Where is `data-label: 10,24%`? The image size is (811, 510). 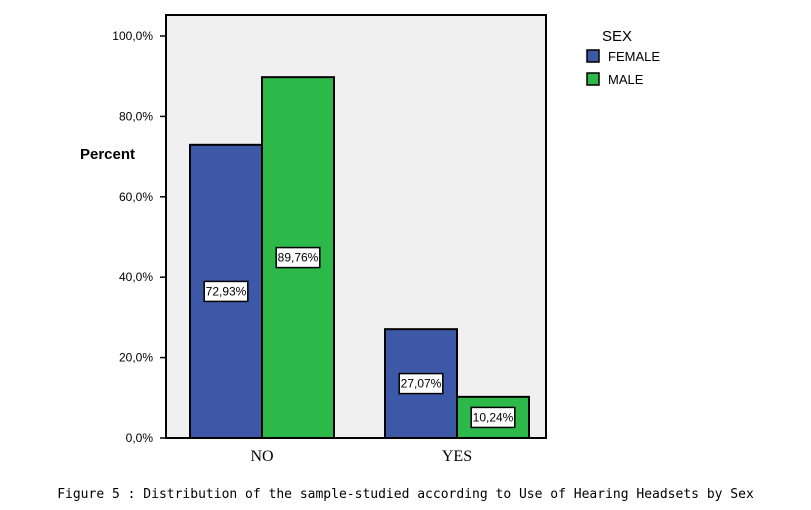 data-label: 10,24% is located at coordinates (493, 417).